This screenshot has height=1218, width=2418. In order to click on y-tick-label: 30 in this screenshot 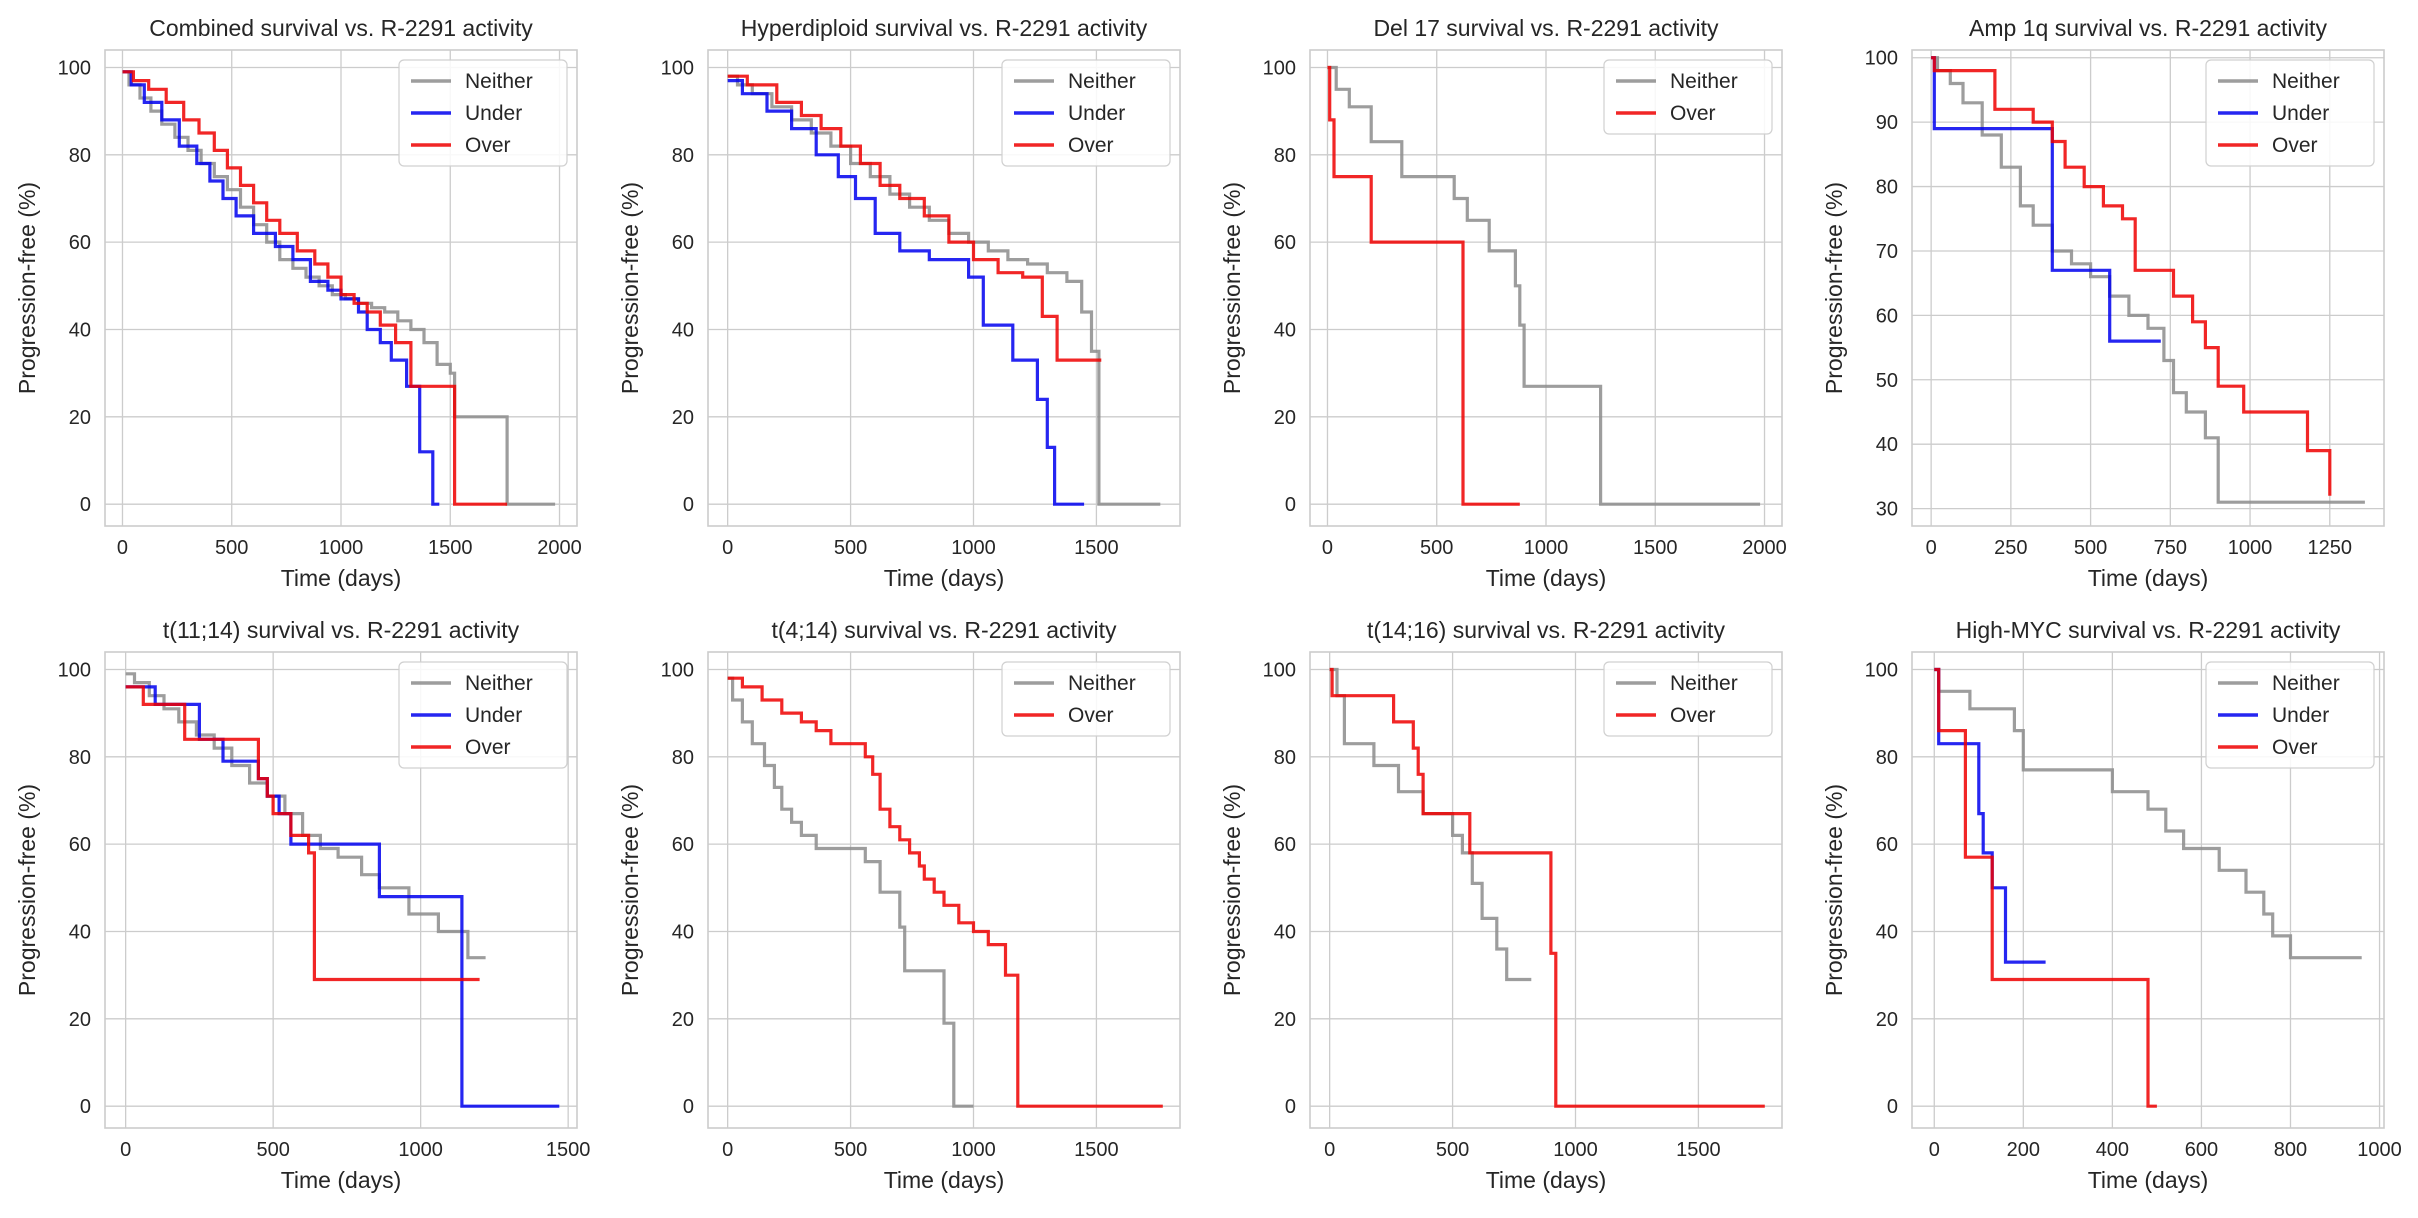, I will do `click(1887, 510)`.